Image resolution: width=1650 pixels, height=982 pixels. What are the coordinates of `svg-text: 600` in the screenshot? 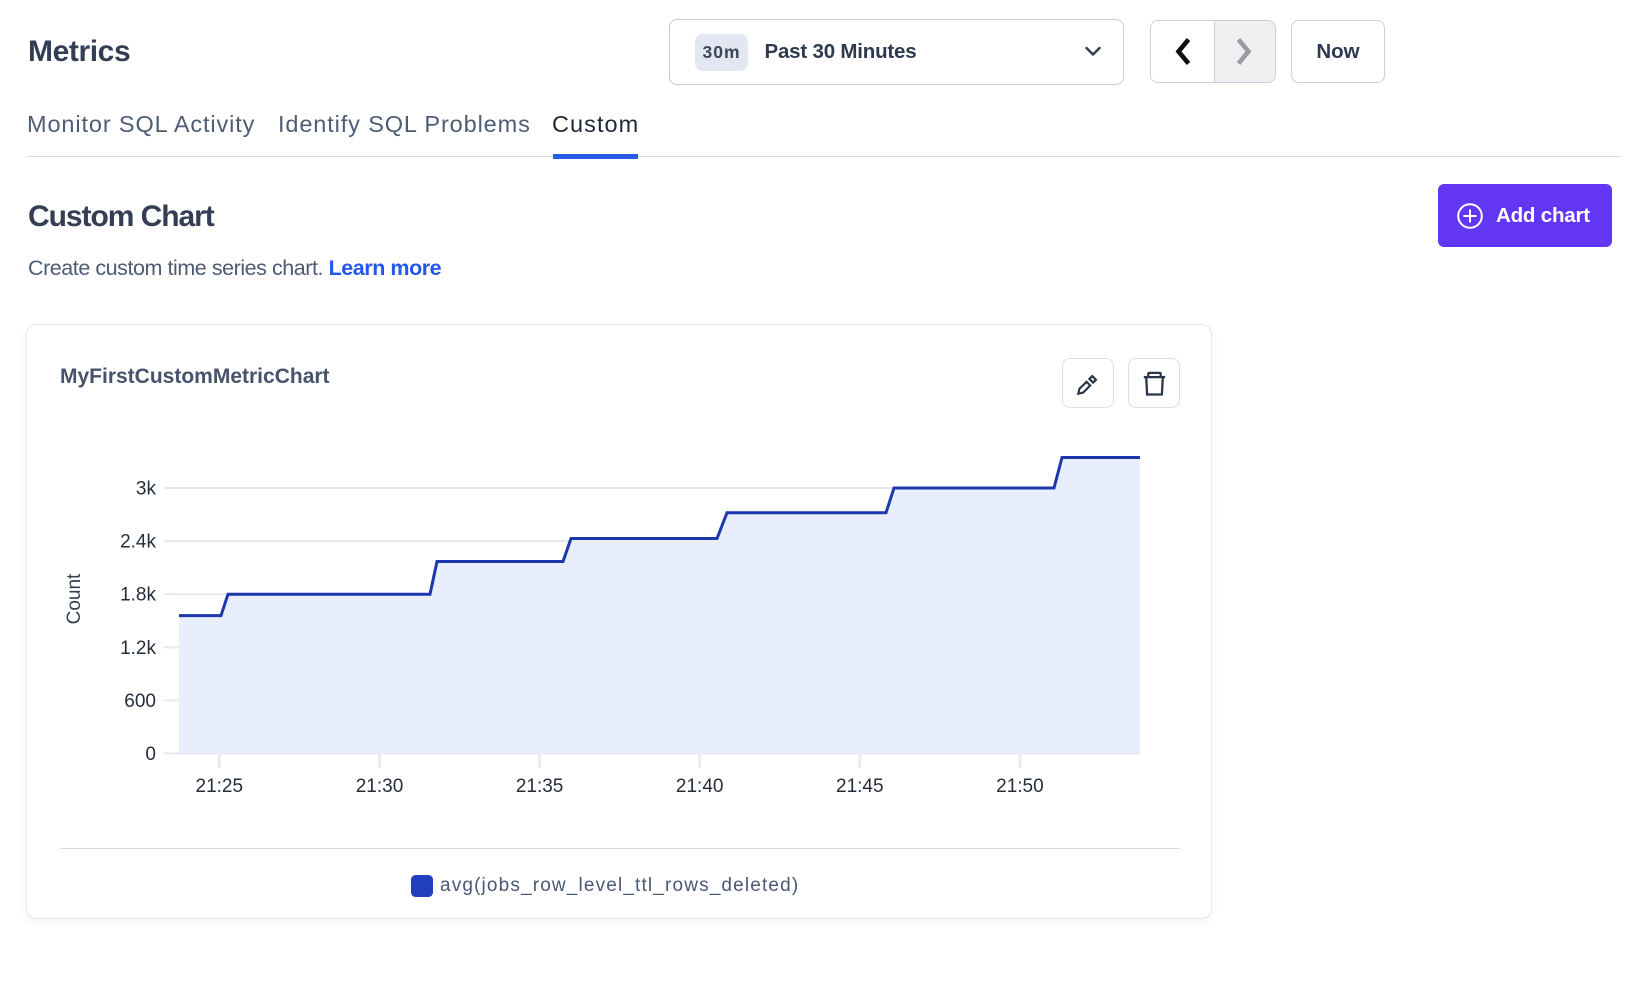 It's located at (140, 701).